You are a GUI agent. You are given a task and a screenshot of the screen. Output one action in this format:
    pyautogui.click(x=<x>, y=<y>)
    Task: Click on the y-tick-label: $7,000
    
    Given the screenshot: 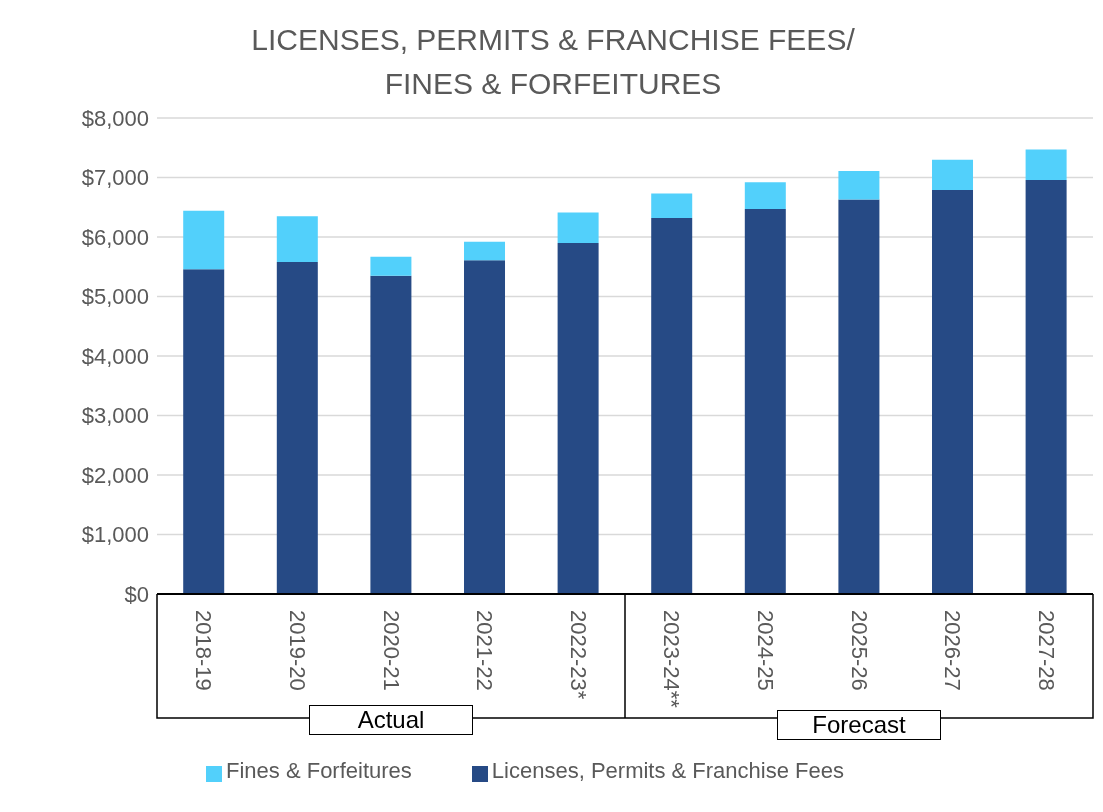 What is the action you would take?
    pyautogui.click(x=115, y=178)
    